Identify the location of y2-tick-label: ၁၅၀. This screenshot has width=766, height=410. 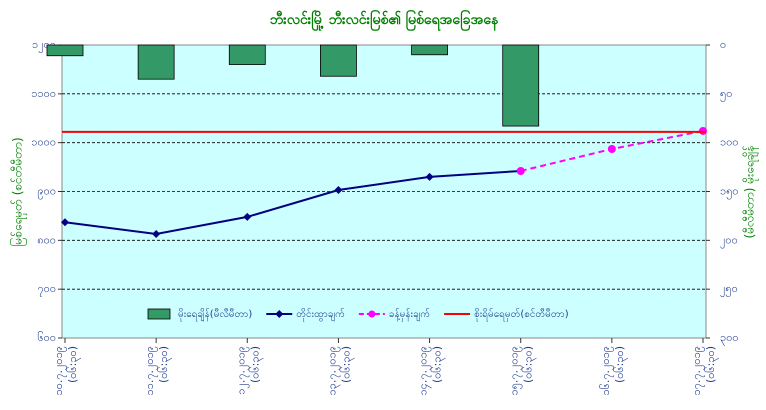
(729, 192).